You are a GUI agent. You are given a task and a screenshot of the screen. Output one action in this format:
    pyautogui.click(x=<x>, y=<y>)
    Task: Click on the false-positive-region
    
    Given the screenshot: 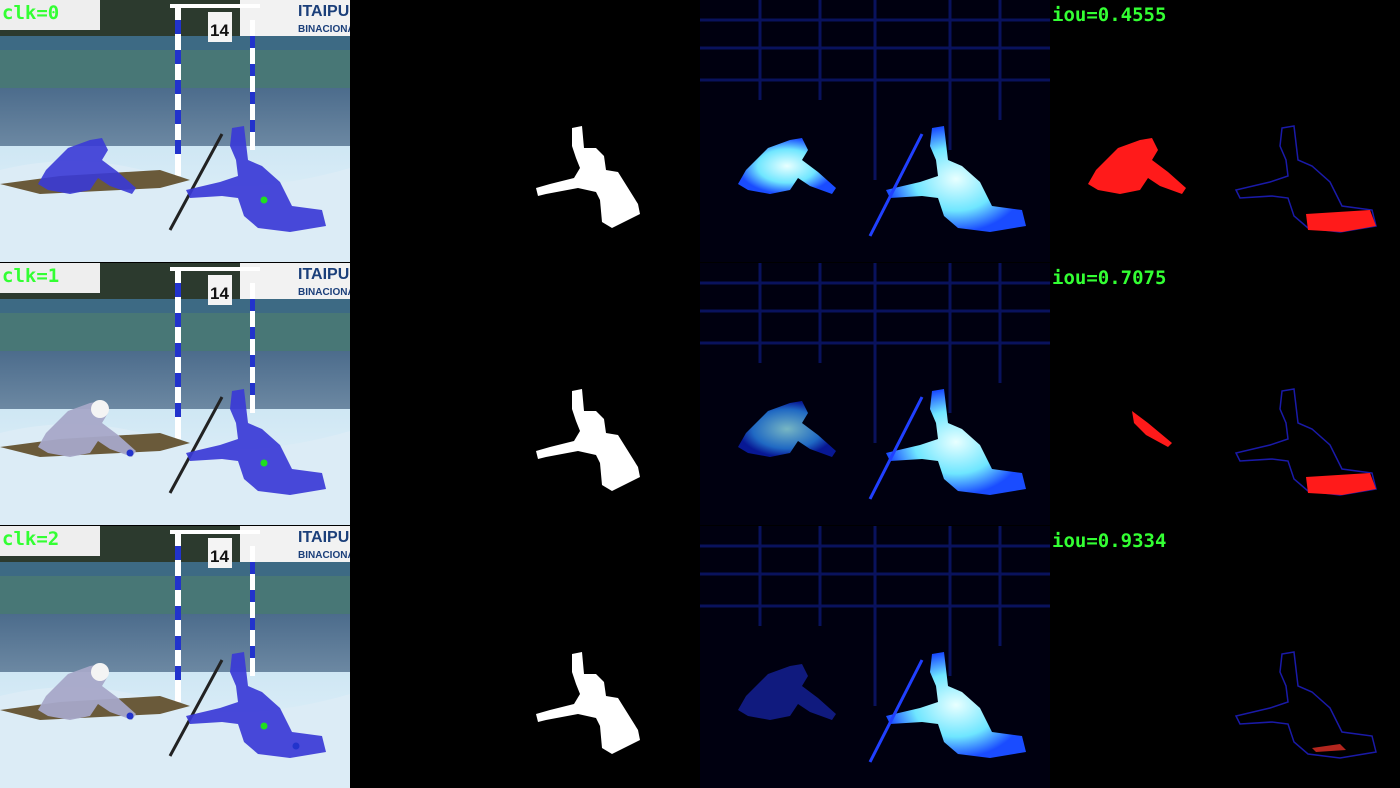 What is the action you would take?
    pyautogui.click(x=1152, y=429)
    